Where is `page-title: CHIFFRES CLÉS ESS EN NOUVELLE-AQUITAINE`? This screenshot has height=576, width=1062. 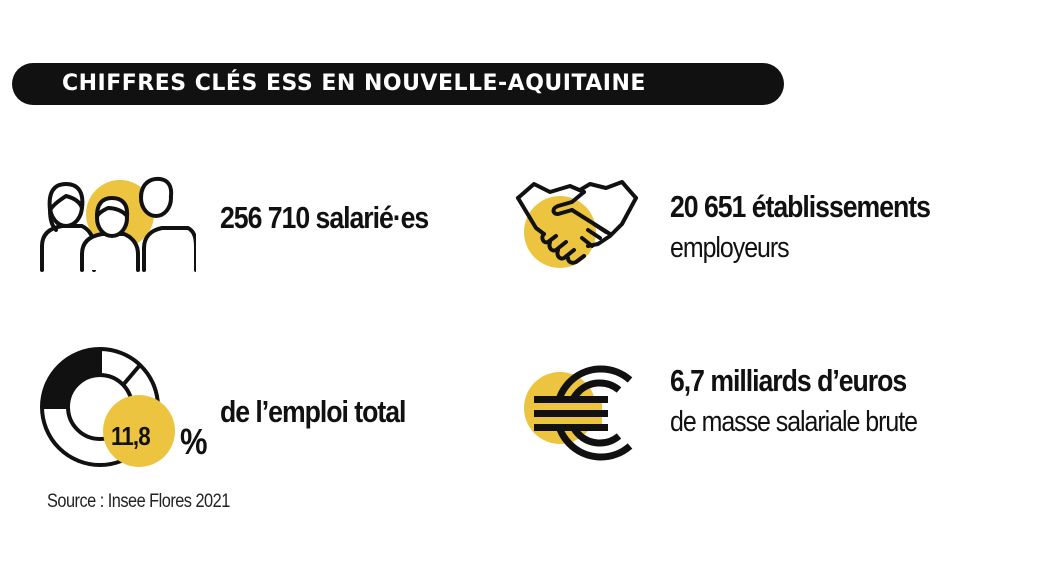 page-title: CHIFFRES CLÉS ESS EN NOUVELLE-AQUITAINE is located at coordinates (354, 83).